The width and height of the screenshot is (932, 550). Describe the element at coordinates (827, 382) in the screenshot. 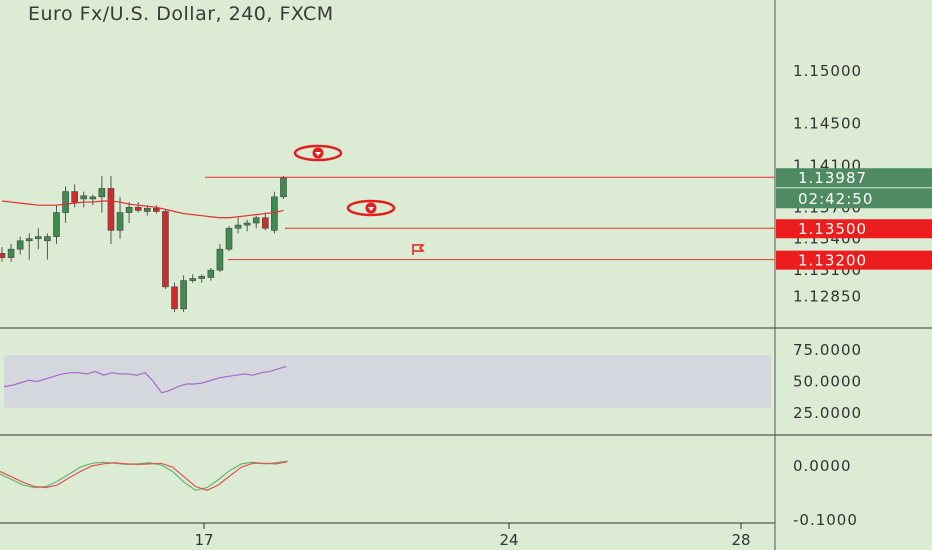

I see `rsi-tick-label: 50.0000` at that location.